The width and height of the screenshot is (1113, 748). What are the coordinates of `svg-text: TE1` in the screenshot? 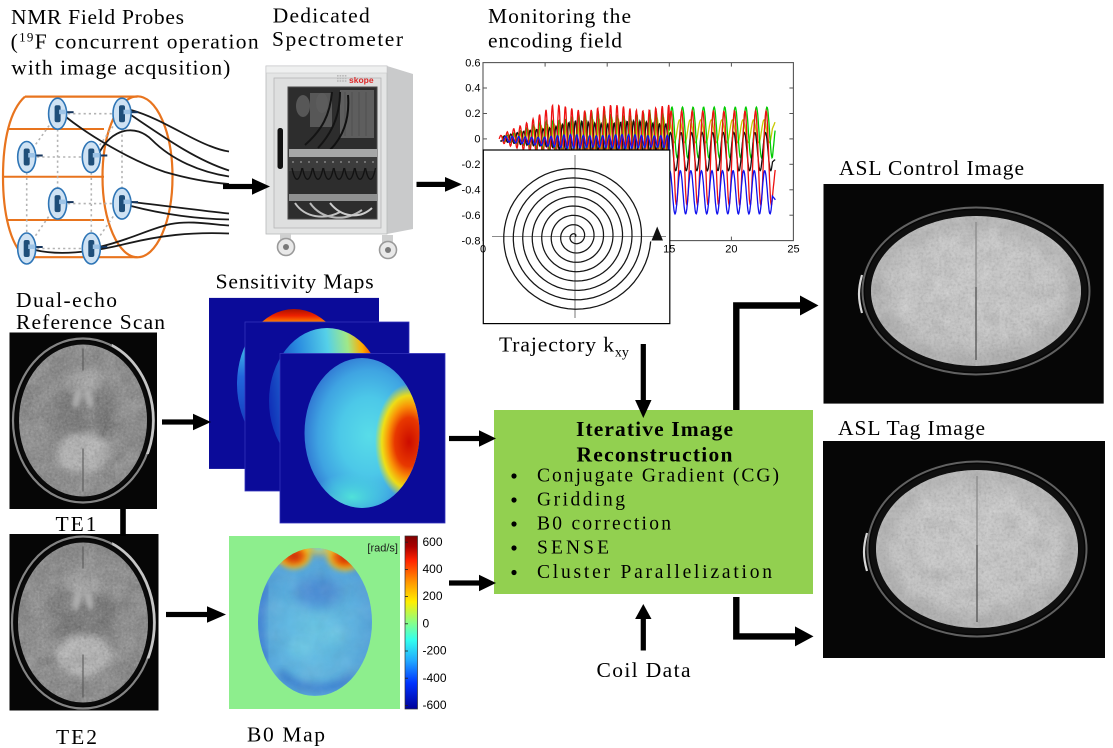 It's located at (76, 524).